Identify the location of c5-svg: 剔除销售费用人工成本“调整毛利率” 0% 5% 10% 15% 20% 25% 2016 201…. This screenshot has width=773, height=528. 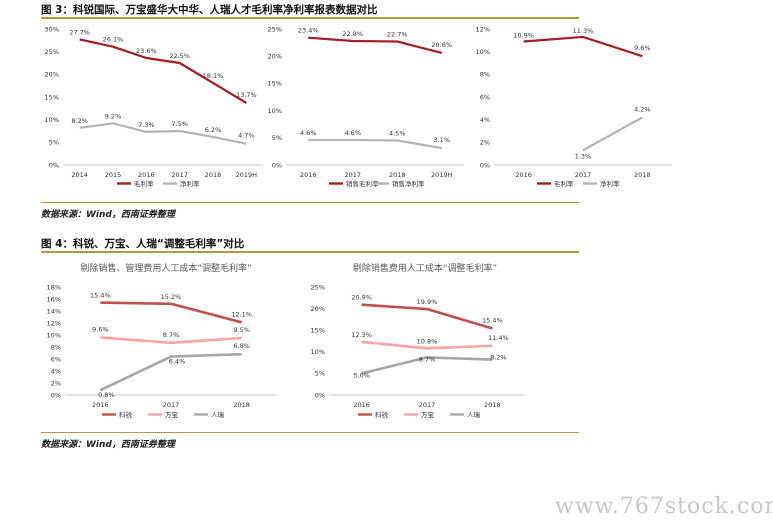
(418, 340).